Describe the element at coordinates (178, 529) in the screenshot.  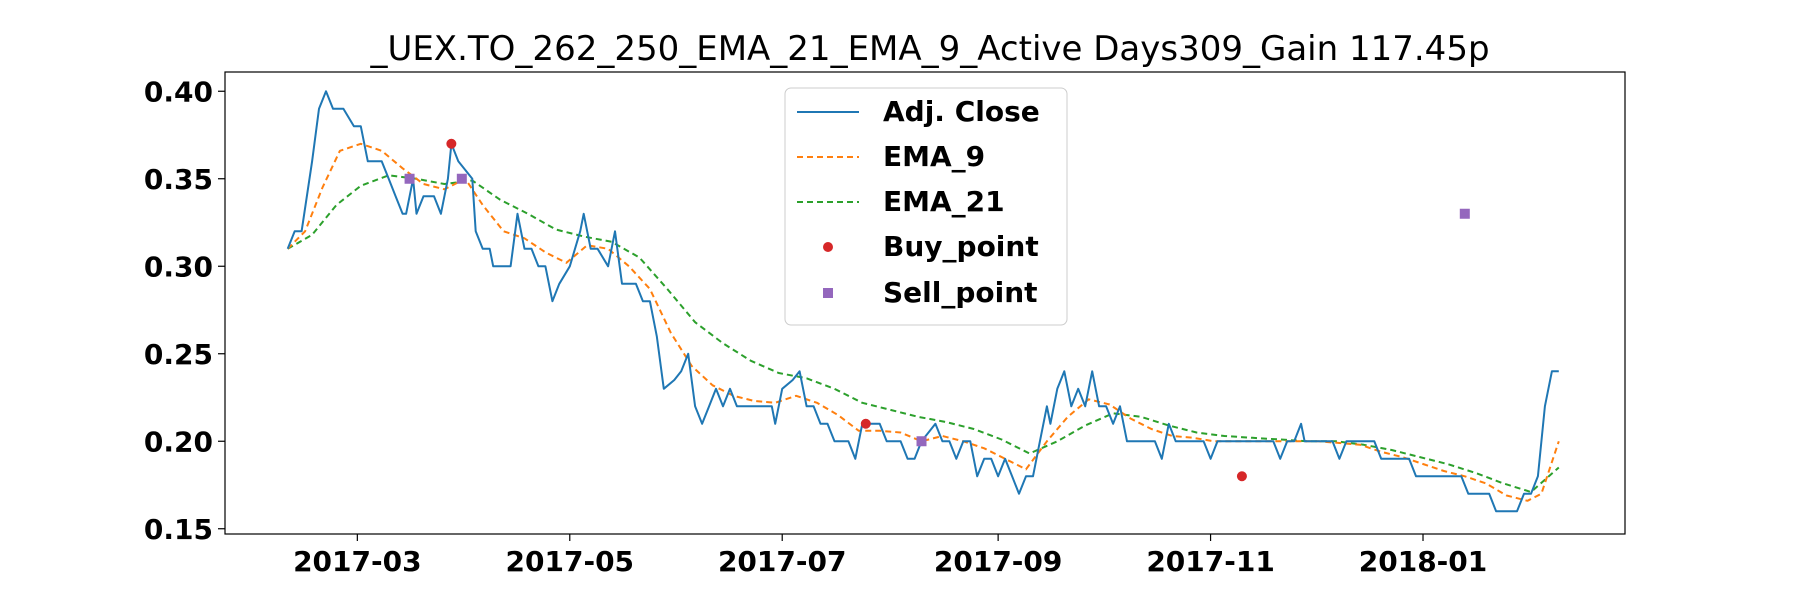
I see `y-tick-label: 0.15` at that location.